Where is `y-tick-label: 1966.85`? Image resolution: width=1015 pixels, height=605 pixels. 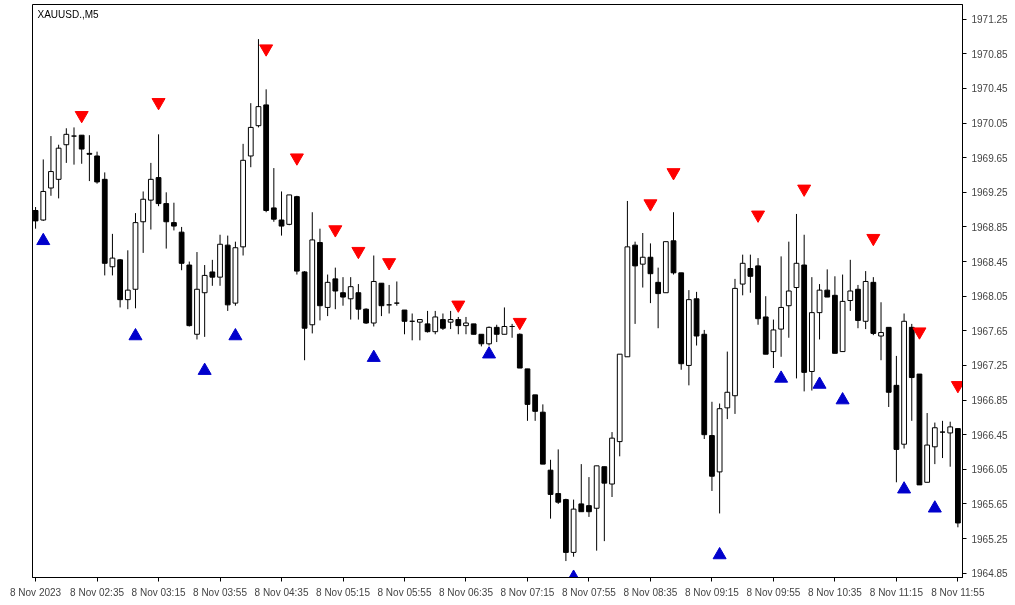 y-tick-label: 1966.85 is located at coordinates (990, 401).